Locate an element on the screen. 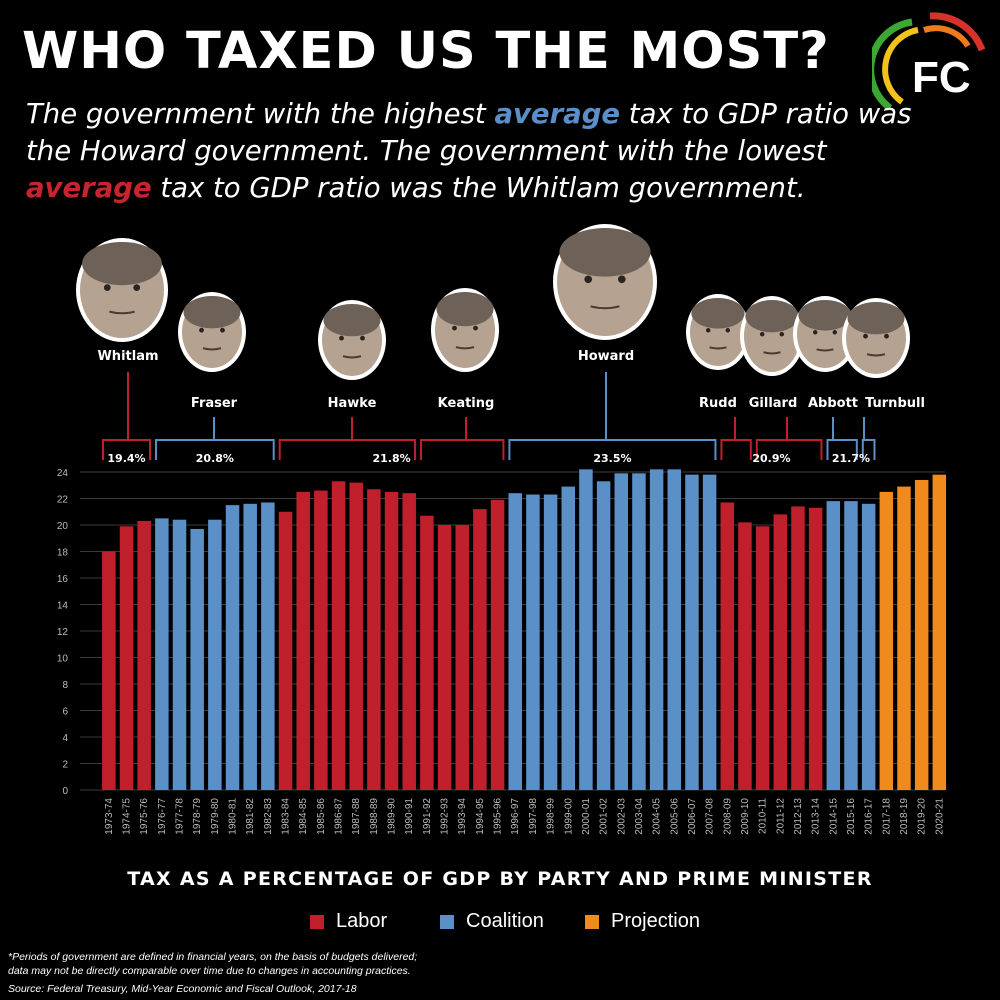  legend-swatch-projection is located at coordinates (592, 921).